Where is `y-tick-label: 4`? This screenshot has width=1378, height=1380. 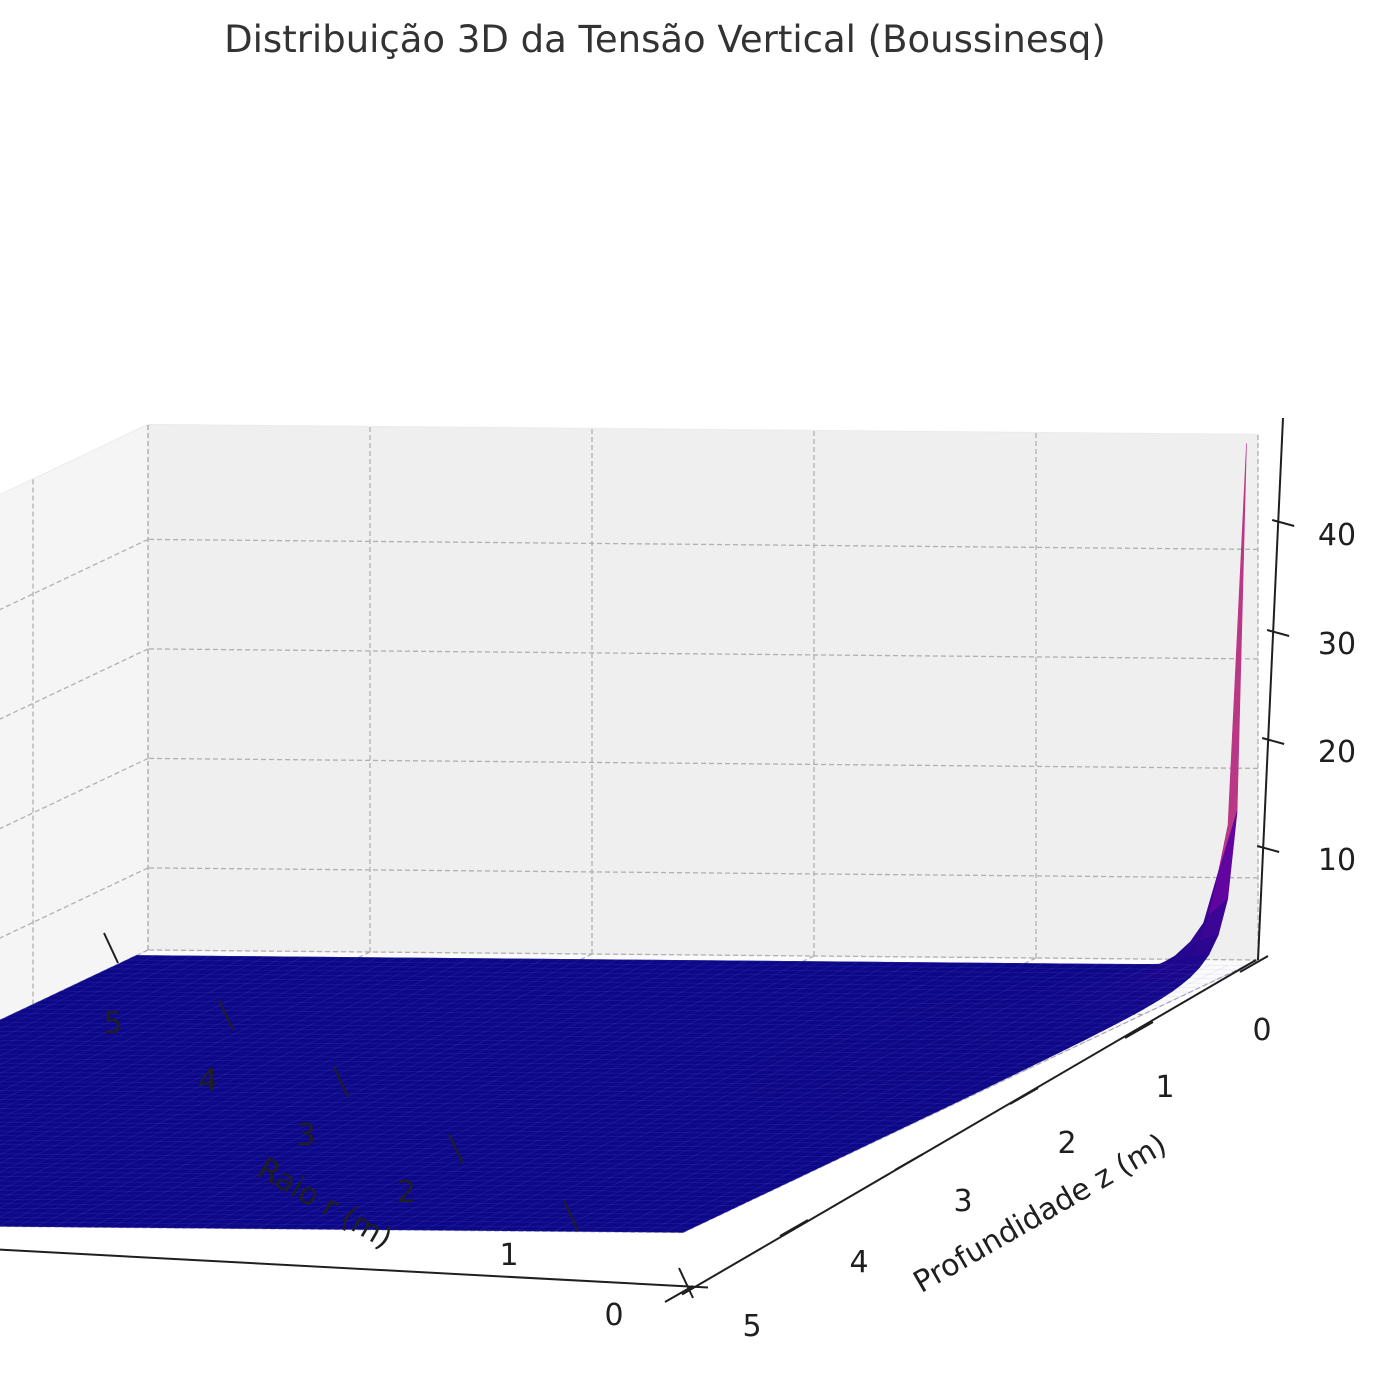
y-tick-label: 4 is located at coordinates (858, 1262).